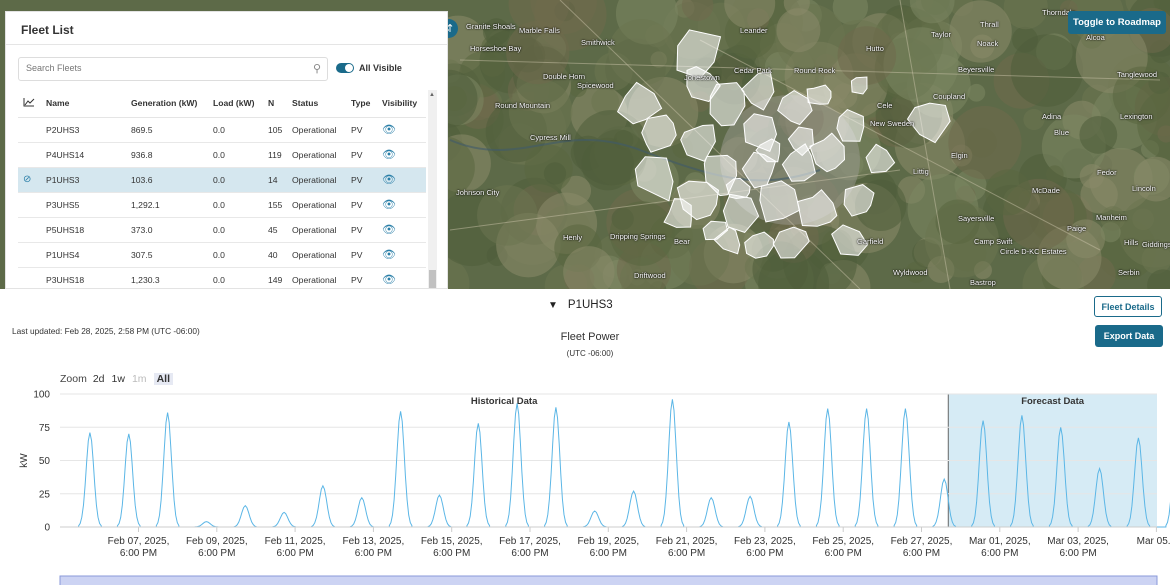 The height and width of the screenshot is (585, 1170). What do you see at coordinates (345, 68) in the screenshot?
I see `toggle-switch` at bounding box center [345, 68].